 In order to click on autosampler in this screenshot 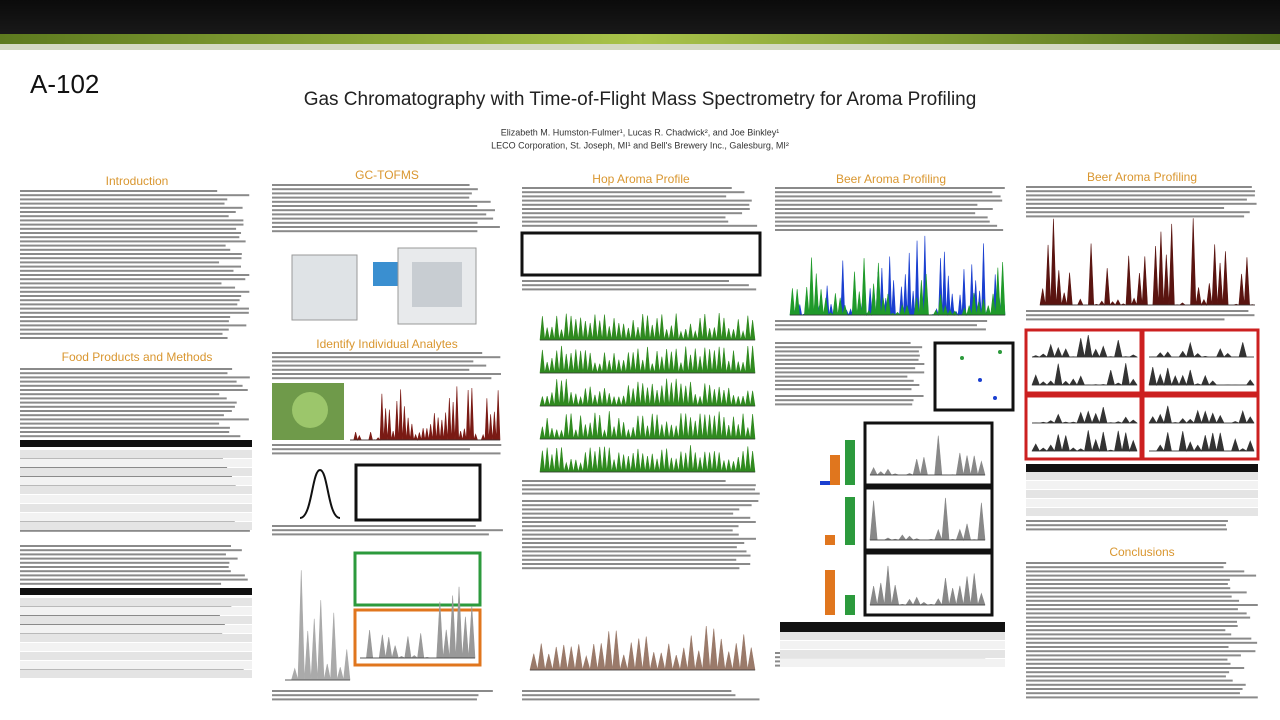, I will do `click(324, 287)`.